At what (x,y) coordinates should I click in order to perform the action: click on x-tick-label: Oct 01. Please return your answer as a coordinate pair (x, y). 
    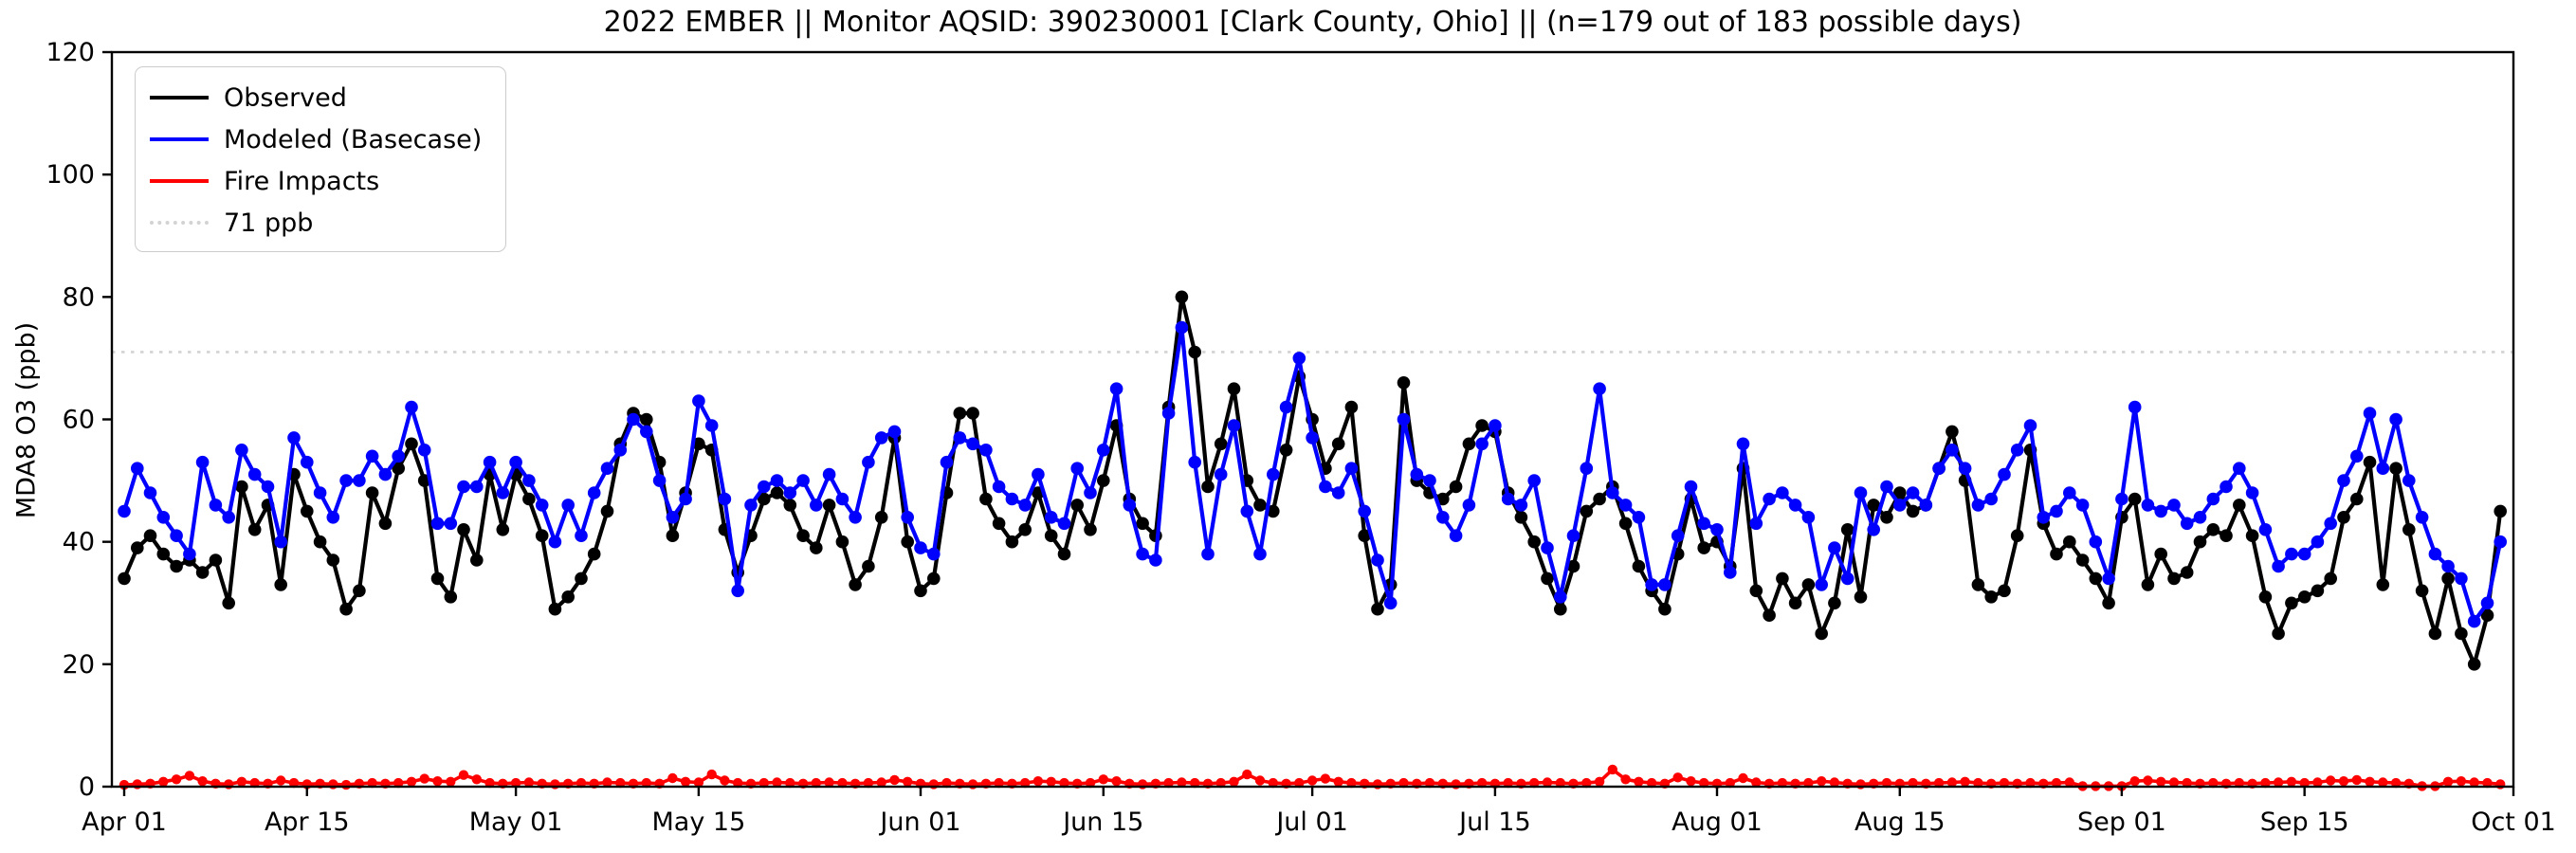
    Looking at the image, I should click on (2513, 822).